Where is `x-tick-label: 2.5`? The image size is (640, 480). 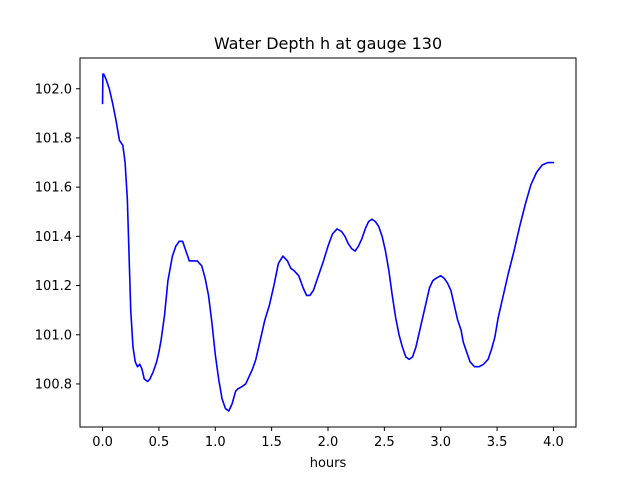
x-tick-label: 2.5 is located at coordinates (384, 442).